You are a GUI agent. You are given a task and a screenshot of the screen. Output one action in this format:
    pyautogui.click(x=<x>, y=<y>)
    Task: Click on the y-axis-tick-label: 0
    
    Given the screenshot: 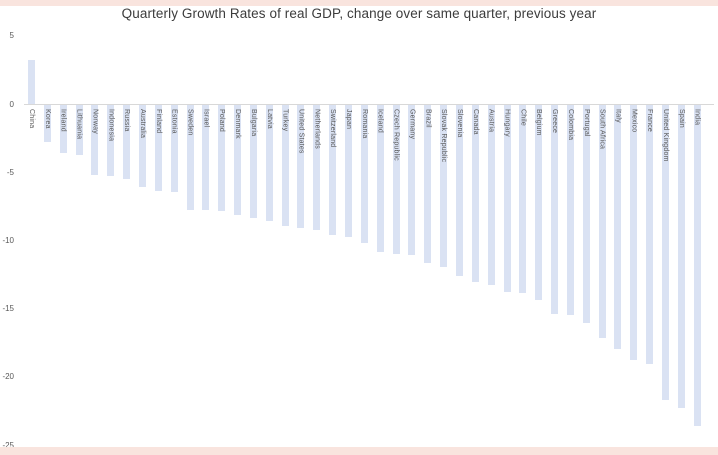 What is the action you would take?
    pyautogui.click(x=11, y=104)
    